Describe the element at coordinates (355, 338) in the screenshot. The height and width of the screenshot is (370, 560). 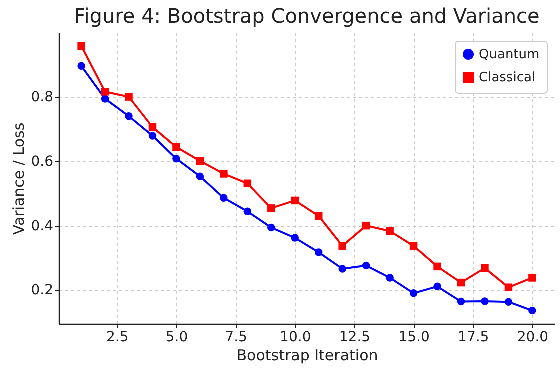
I see `x-tick-label: 12.5` at that location.